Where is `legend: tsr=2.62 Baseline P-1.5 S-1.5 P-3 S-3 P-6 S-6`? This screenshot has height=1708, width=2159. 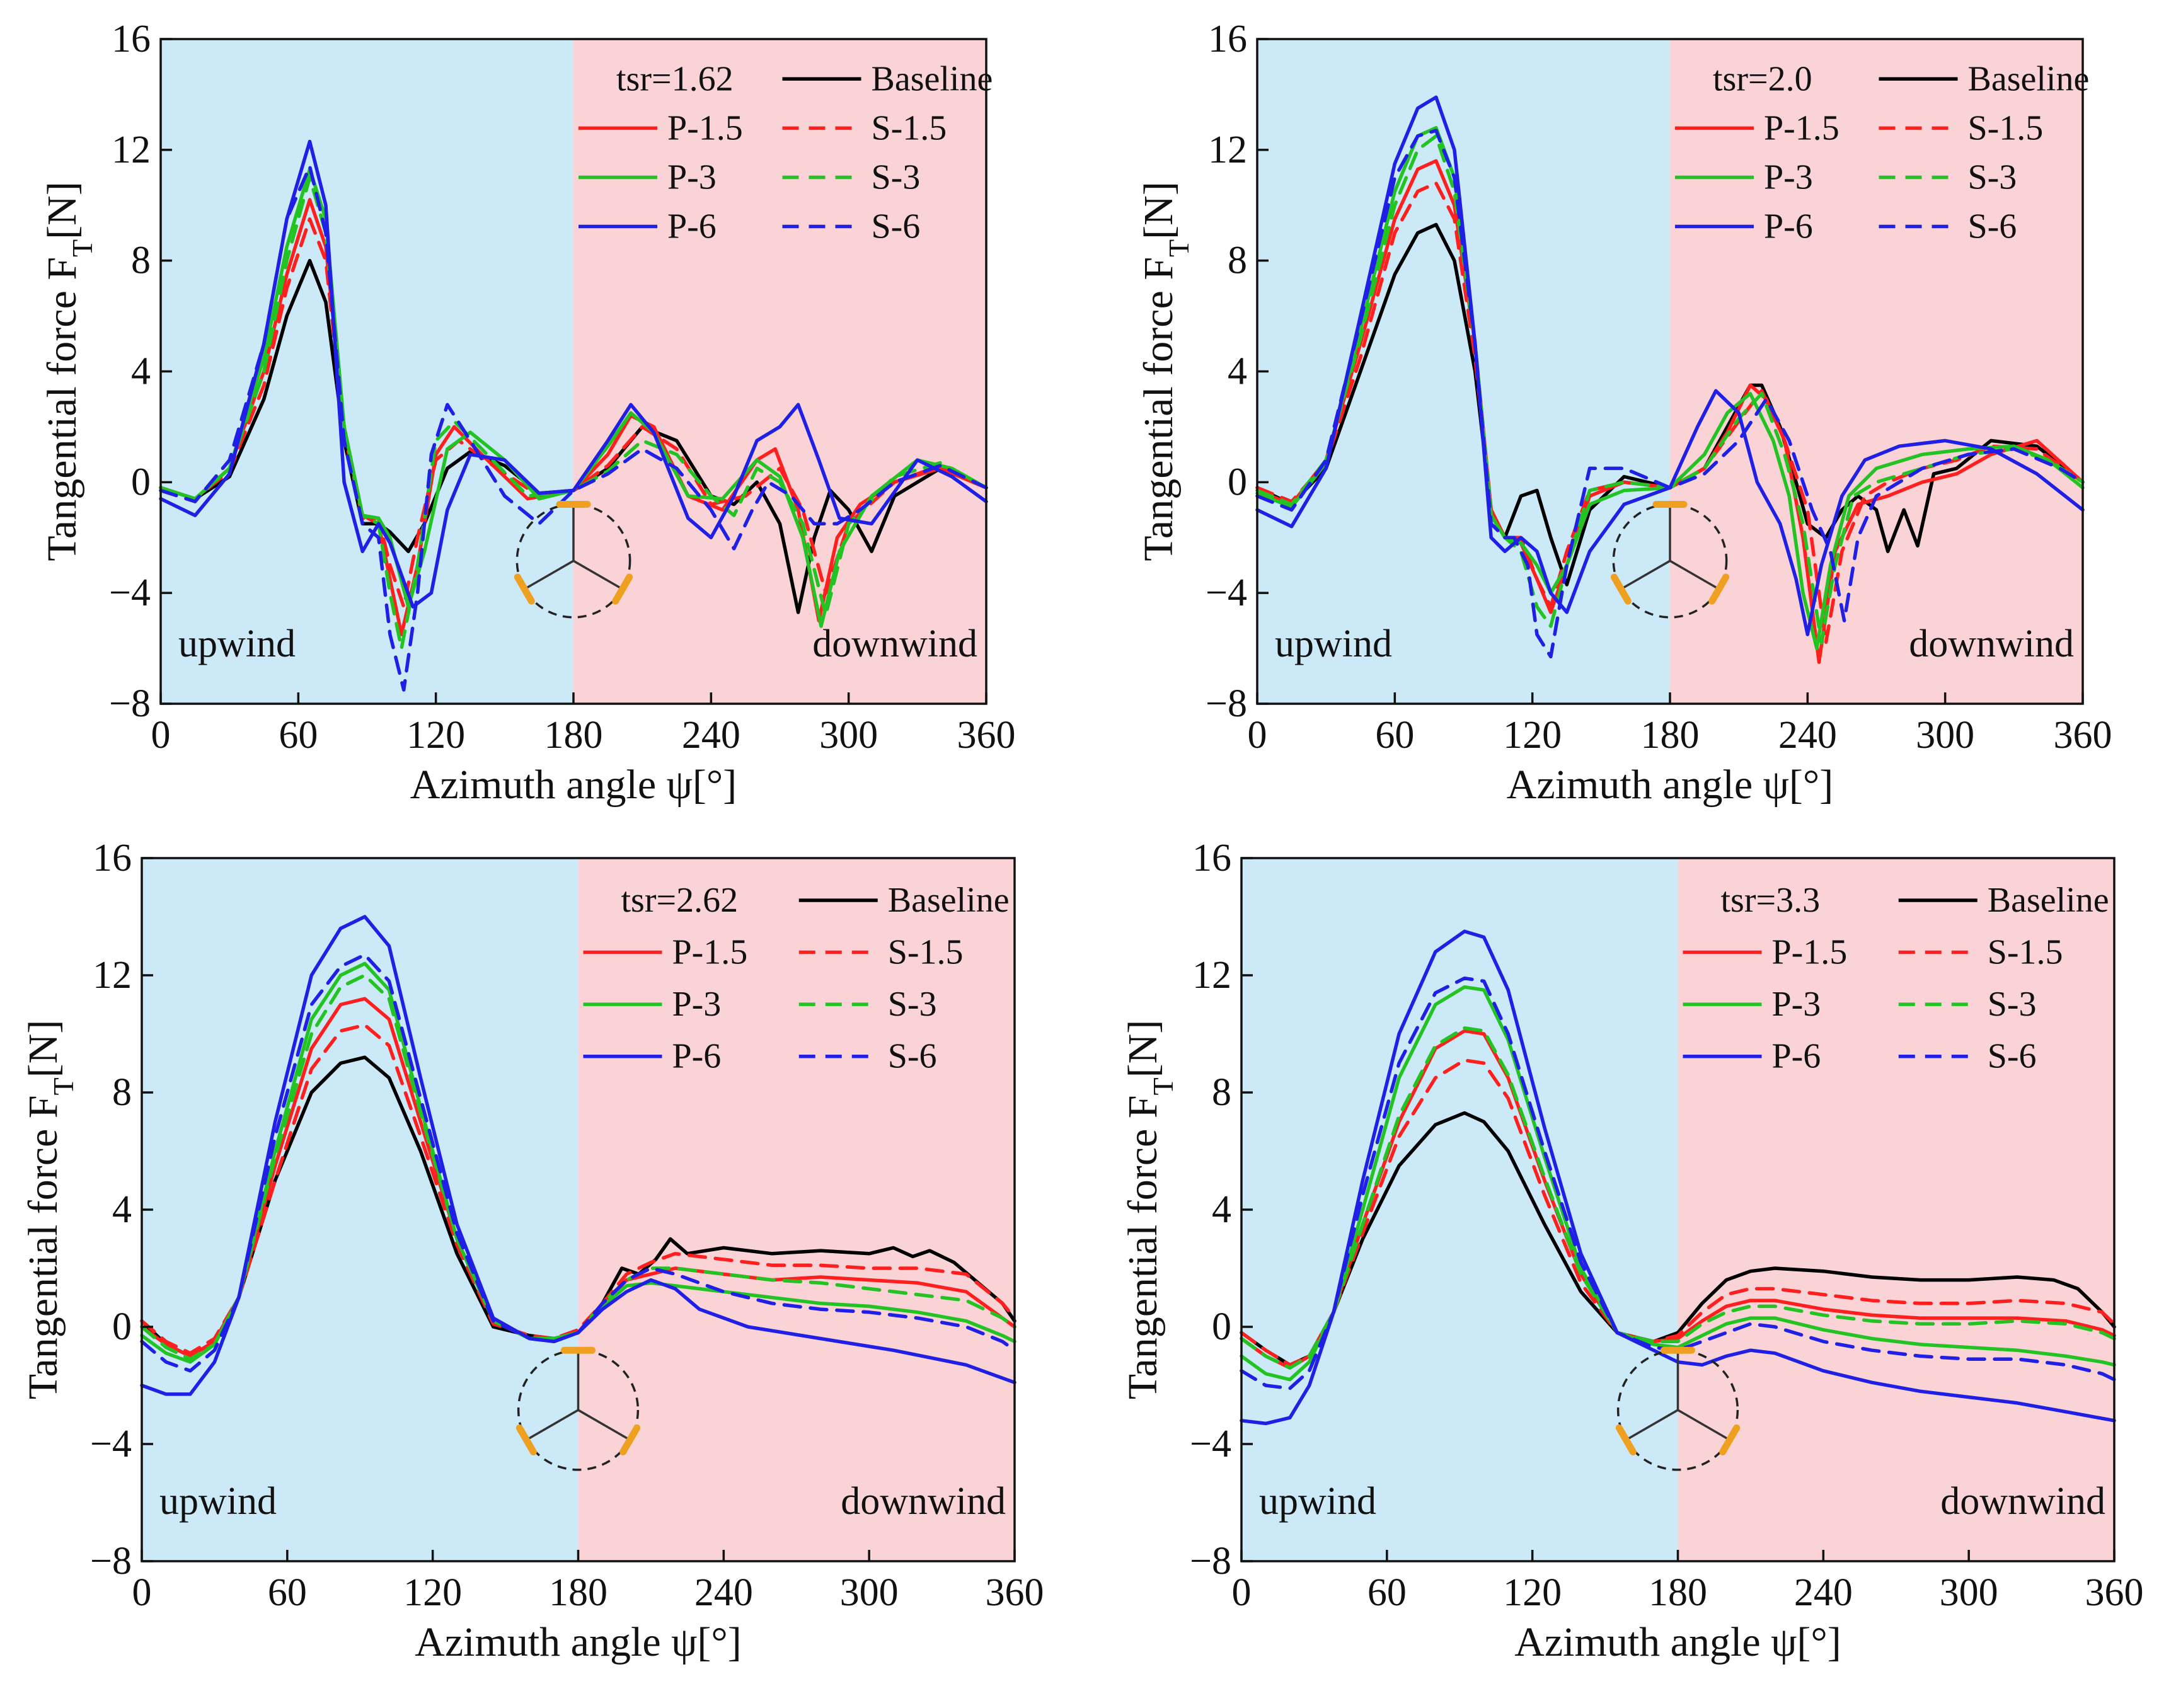
legend: tsr=2.62 Baseline P-1.5 S-1.5 P-3 S-3 P-6 S-6 is located at coordinates (796, 978).